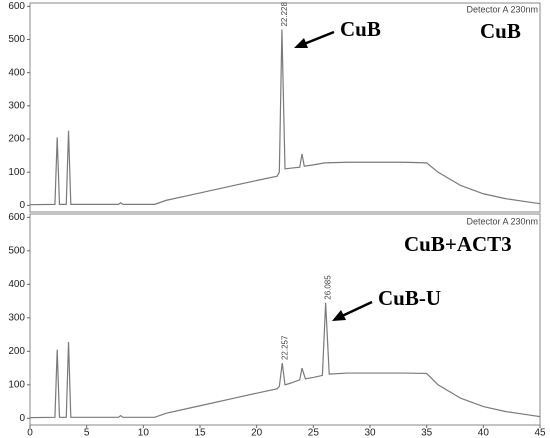 The image size is (550, 438). What do you see at coordinates (200, 433) in the screenshot?
I see `x-tick-label: 15` at bounding box center [200, 433].